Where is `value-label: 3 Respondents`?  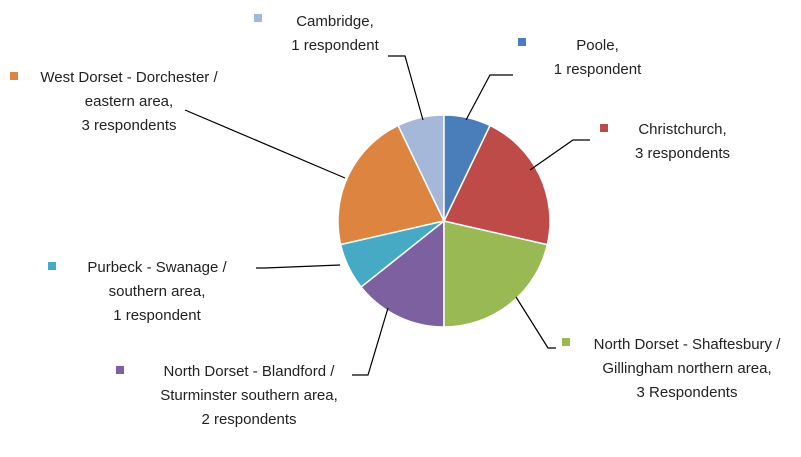
value-label: 3 Respondents is located at coordinates (687, 392).